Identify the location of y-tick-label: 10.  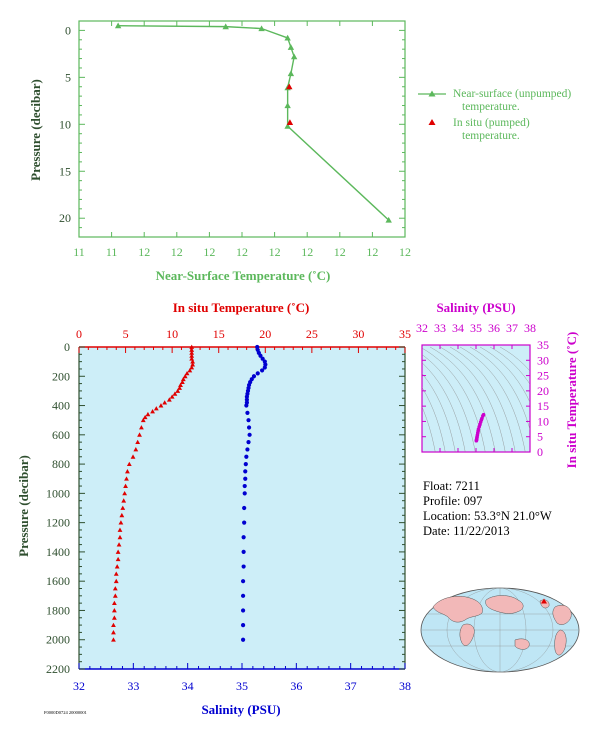
(65, 124).